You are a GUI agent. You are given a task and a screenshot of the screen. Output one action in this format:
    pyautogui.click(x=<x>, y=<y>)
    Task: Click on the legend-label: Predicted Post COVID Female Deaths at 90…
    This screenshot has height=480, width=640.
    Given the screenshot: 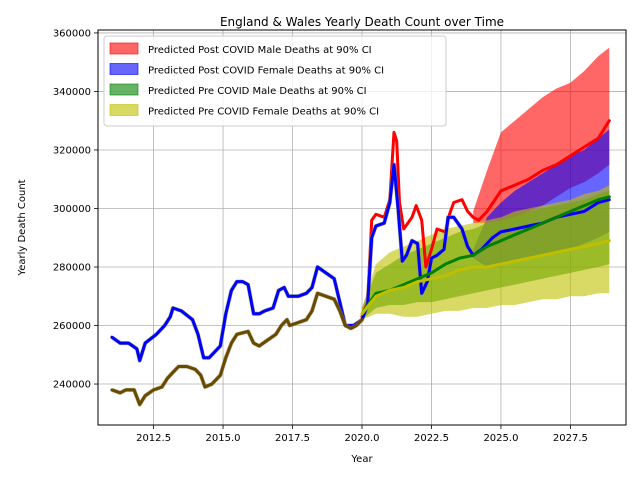 What is the action you would take?
    pyautogui.click(x=266, y=71)
    